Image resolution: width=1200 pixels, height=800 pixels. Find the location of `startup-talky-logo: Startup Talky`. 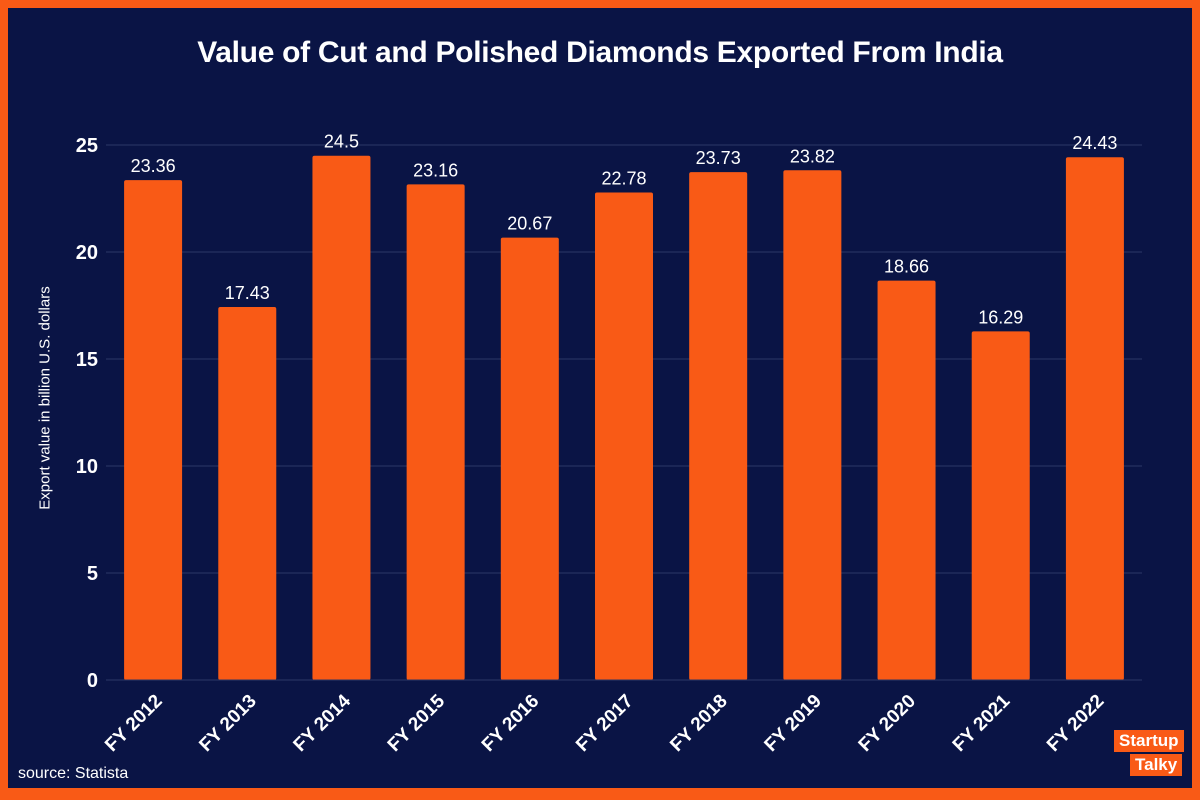

startup-talky-logo: Startup Talky is located at coordinates (1152, 756).